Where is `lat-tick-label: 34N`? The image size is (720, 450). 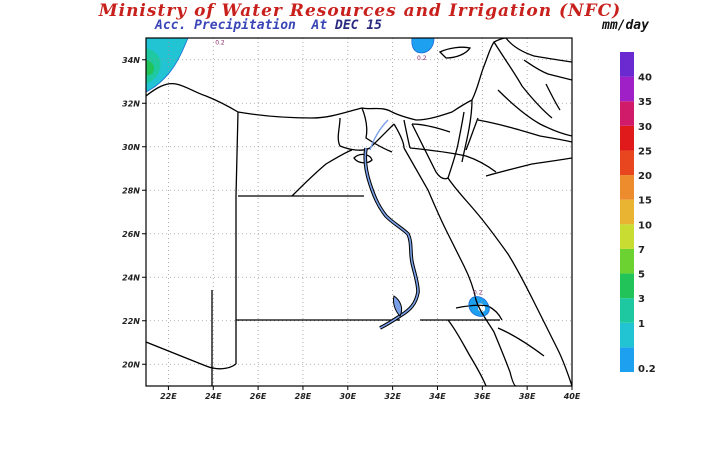
lat-tick-label: 34N is located at coordinates (131, 60).